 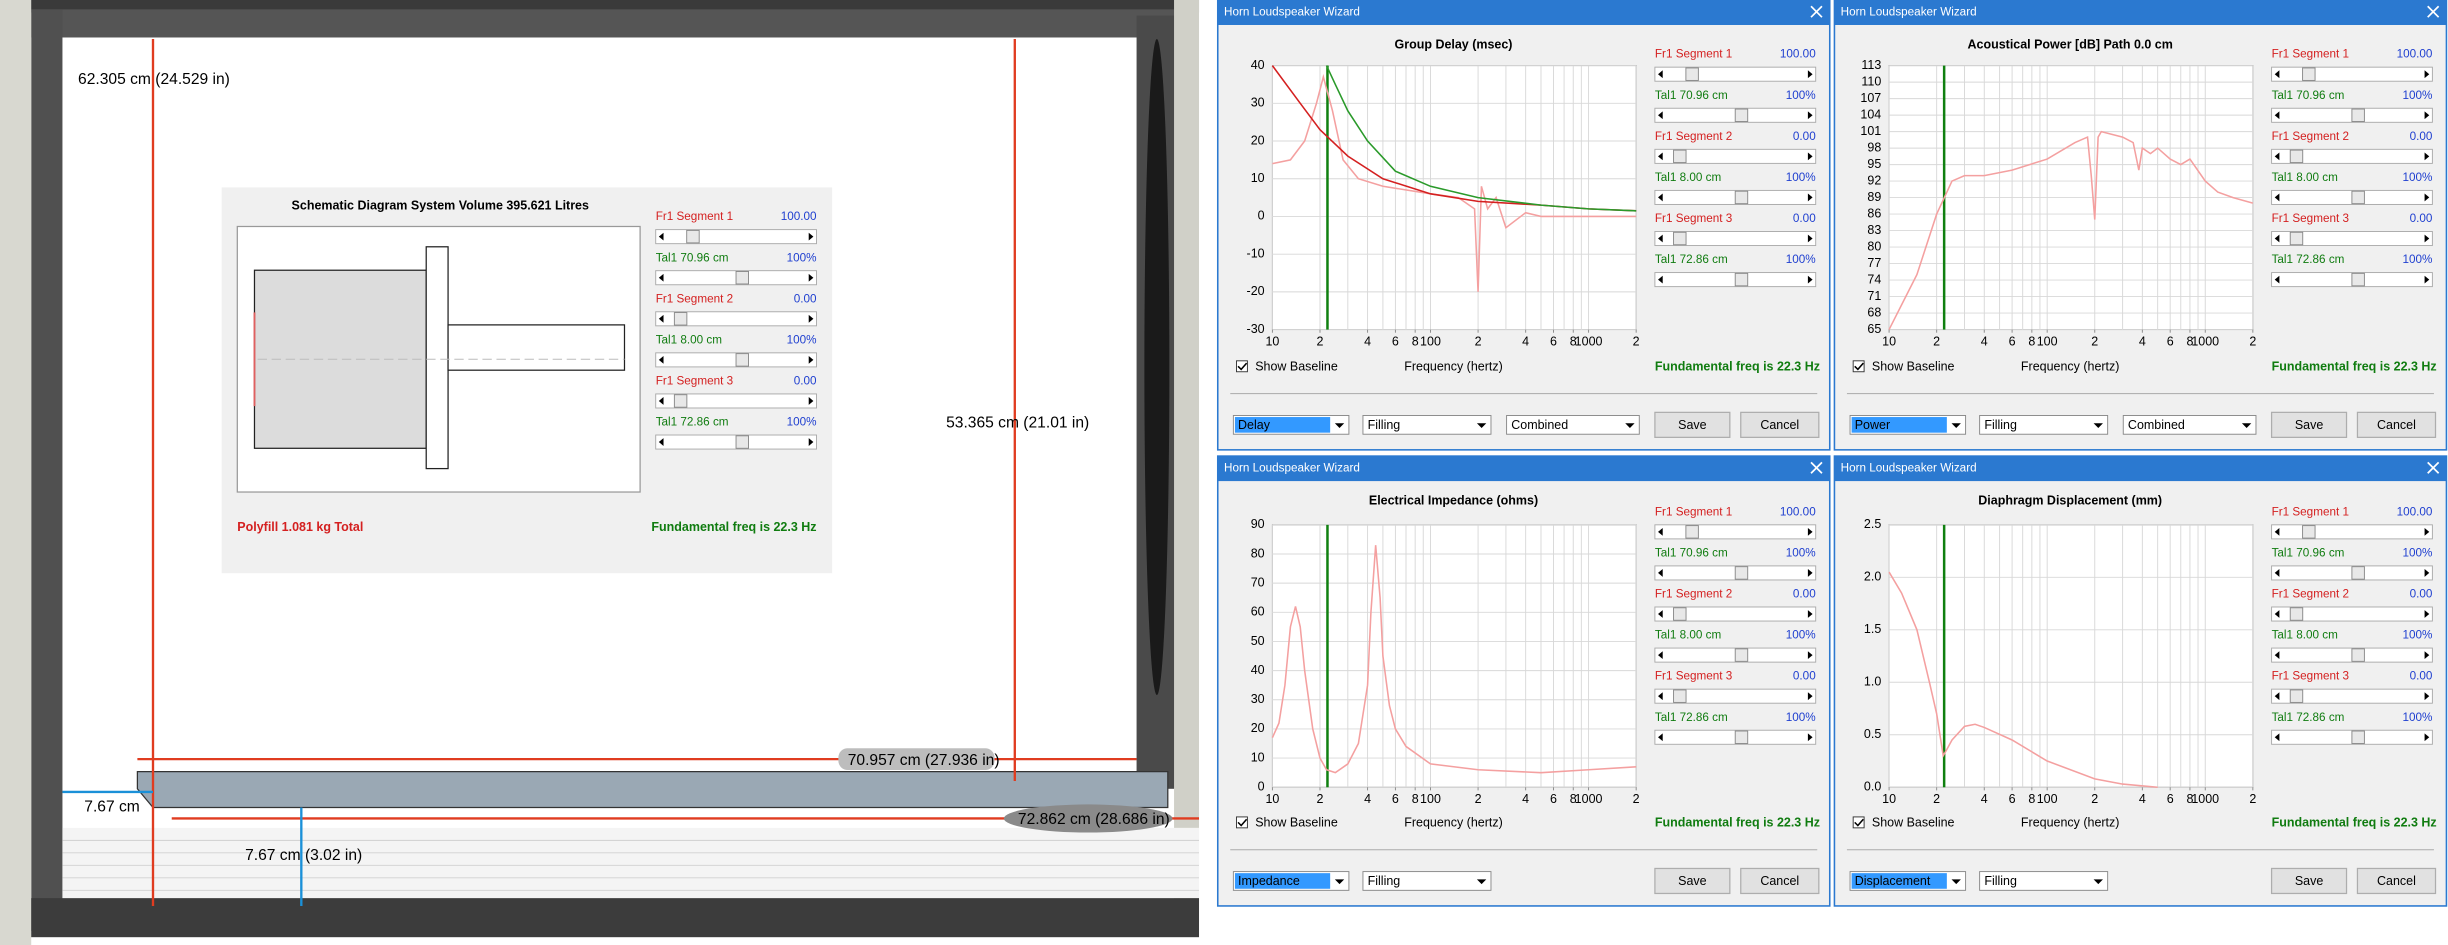 What do you see at coordinates (805, 381) in the screenshot?
I see `slider-value: 0.00` at bounding box center [805, 381].